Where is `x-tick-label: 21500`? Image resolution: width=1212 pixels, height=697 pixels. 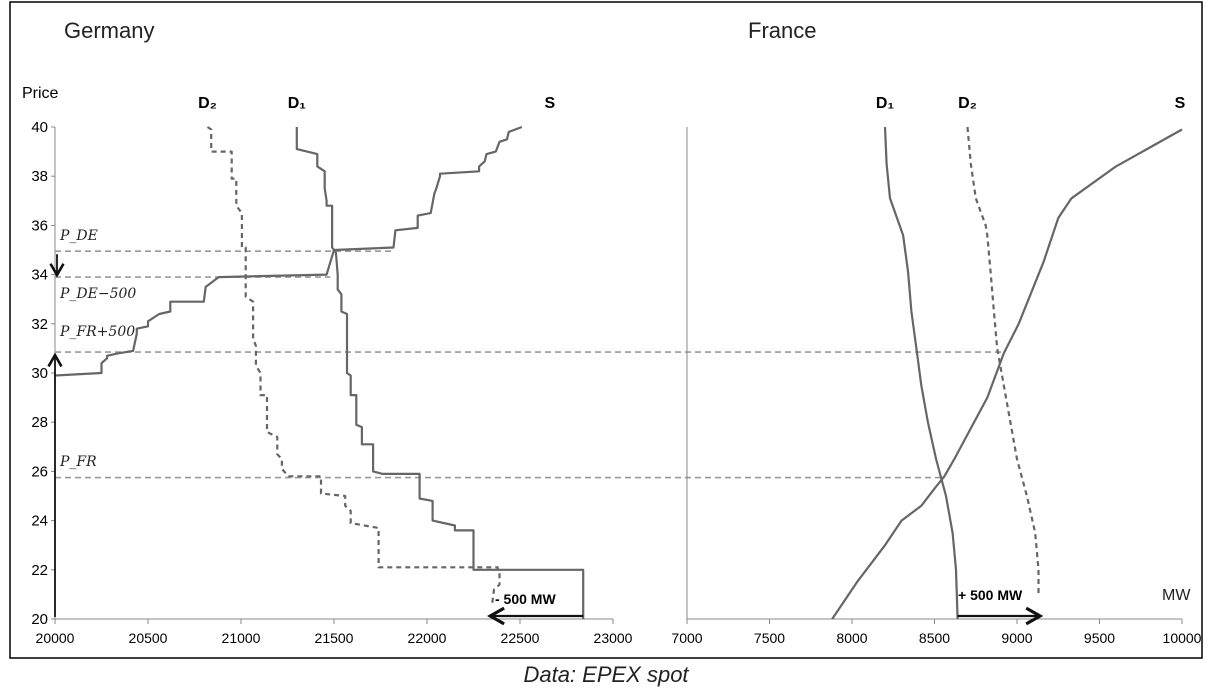
x-tick-label: 21500 is located at coordinates (334, 638).